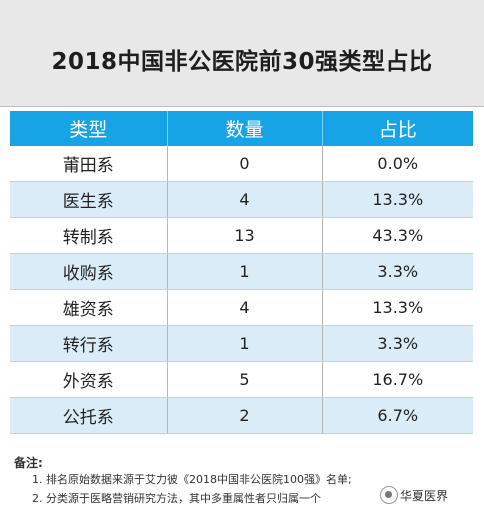  I want to click on table-header-row: 类型 数量 占比, so click(241, 128).